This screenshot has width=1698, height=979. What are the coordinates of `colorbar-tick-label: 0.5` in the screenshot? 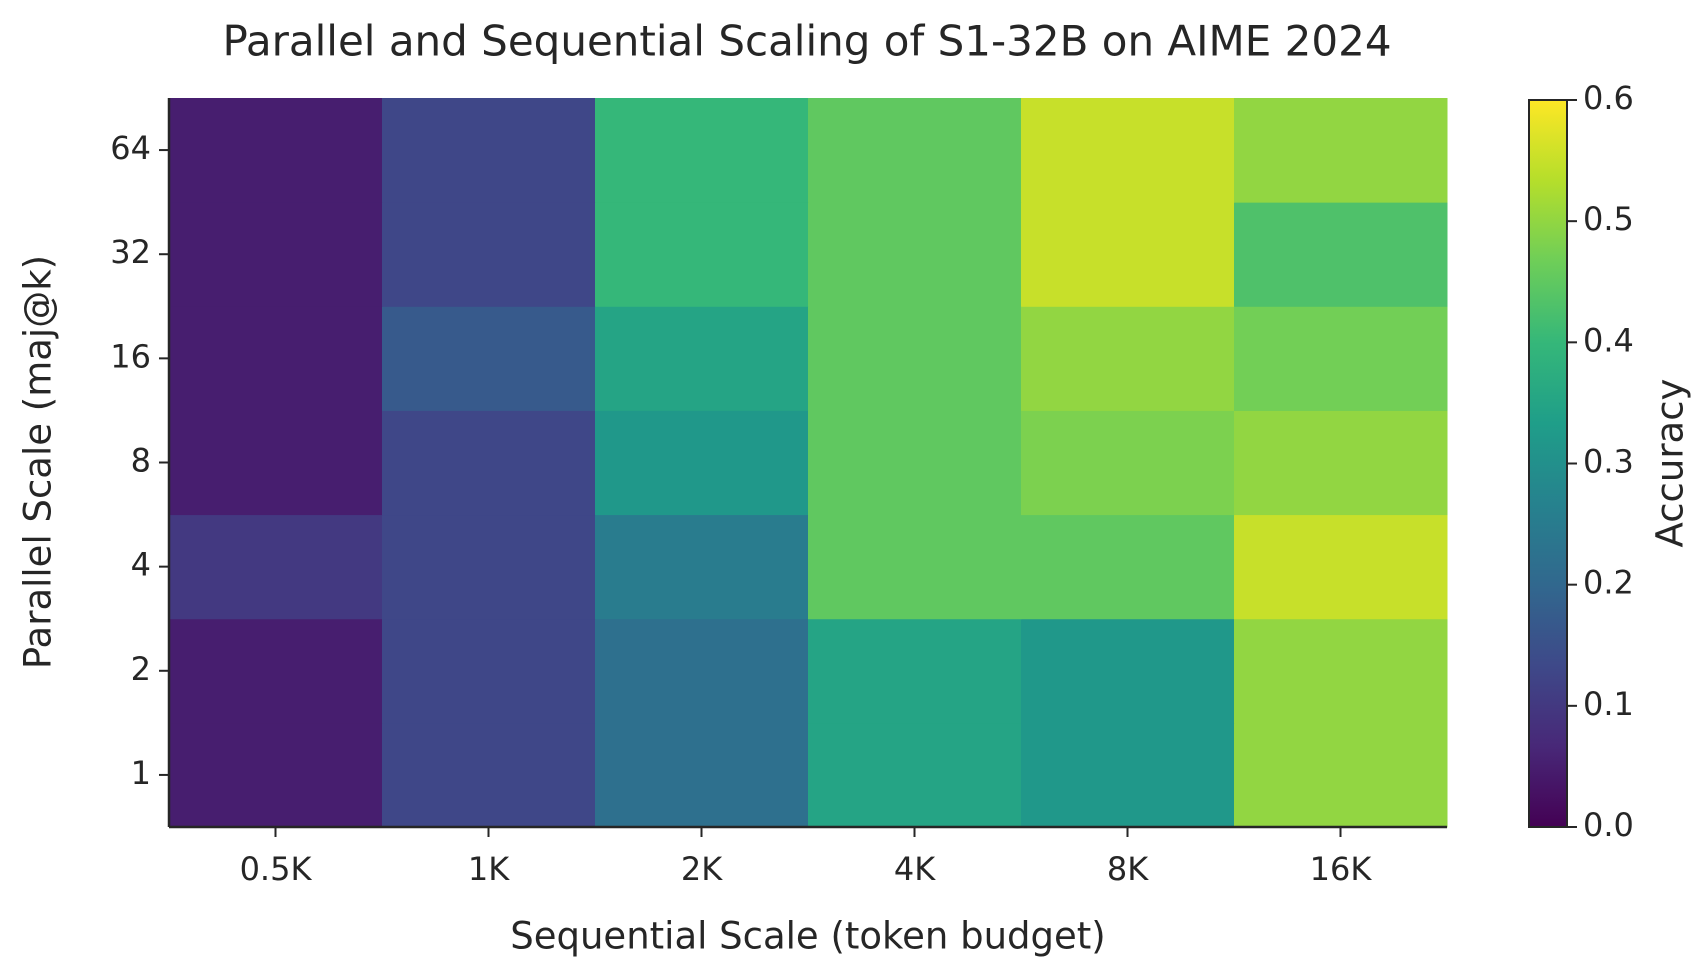 It's located at (1608, 219).